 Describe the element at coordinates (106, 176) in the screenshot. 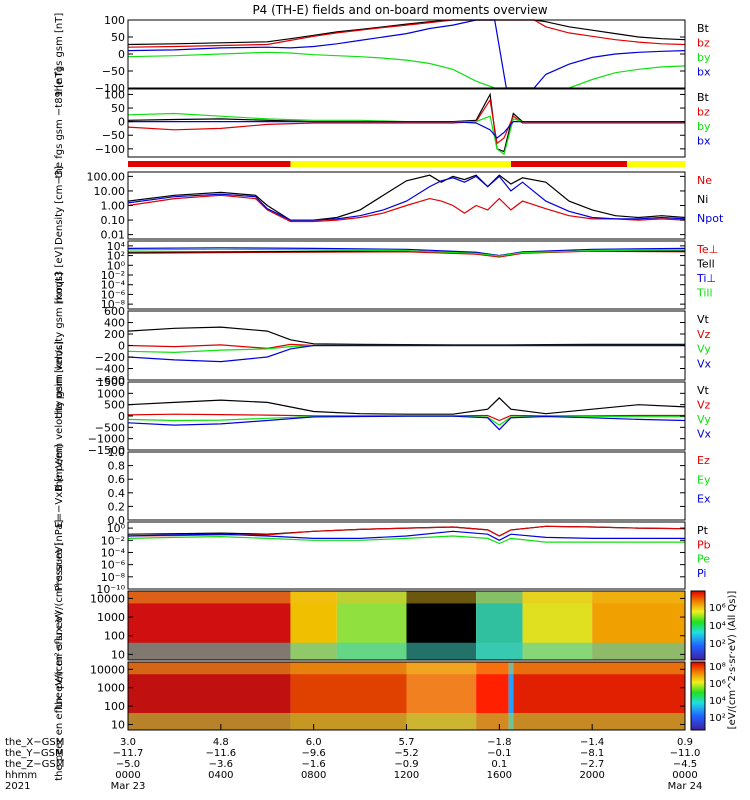

I see `y-tick-label: 100.00` at that location.